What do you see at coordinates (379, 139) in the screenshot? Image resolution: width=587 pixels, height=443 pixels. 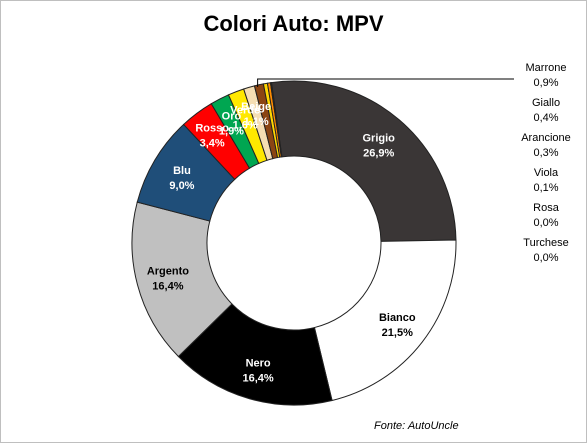 I see `slice-name-grigio: Grigio` at bounding box center [379, 139].